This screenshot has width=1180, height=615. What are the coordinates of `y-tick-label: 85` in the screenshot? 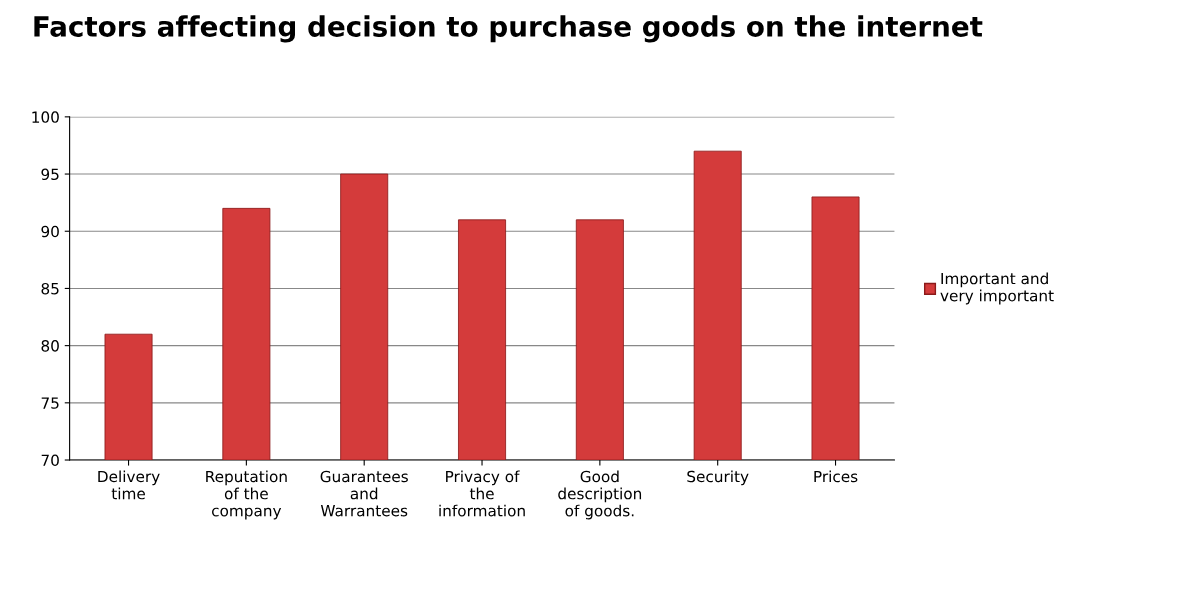 It's located at (50, 288).